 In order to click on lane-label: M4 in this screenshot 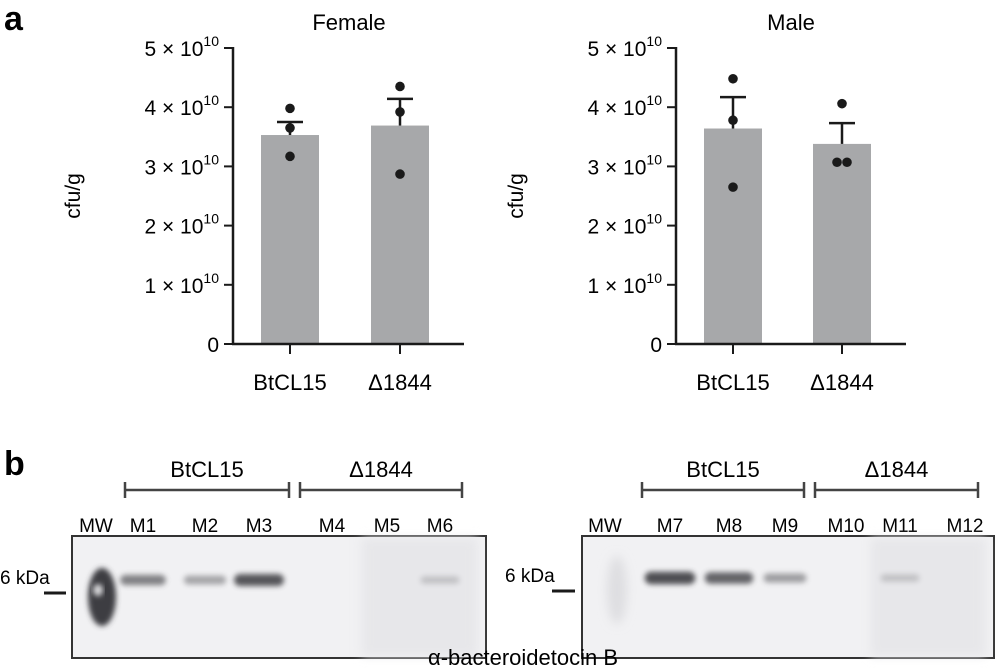, I will do `click(332, 526)`.